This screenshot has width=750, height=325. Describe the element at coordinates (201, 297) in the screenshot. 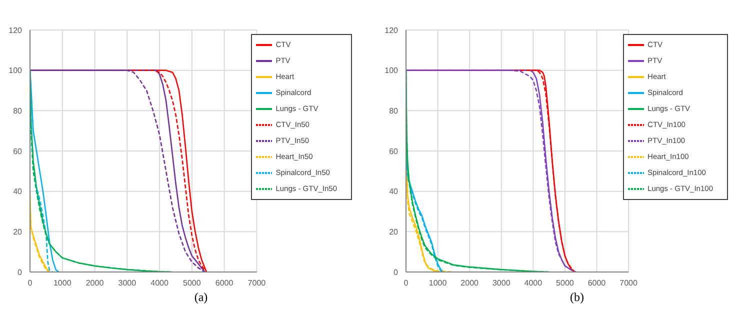

I see `text: (a)` at that location.